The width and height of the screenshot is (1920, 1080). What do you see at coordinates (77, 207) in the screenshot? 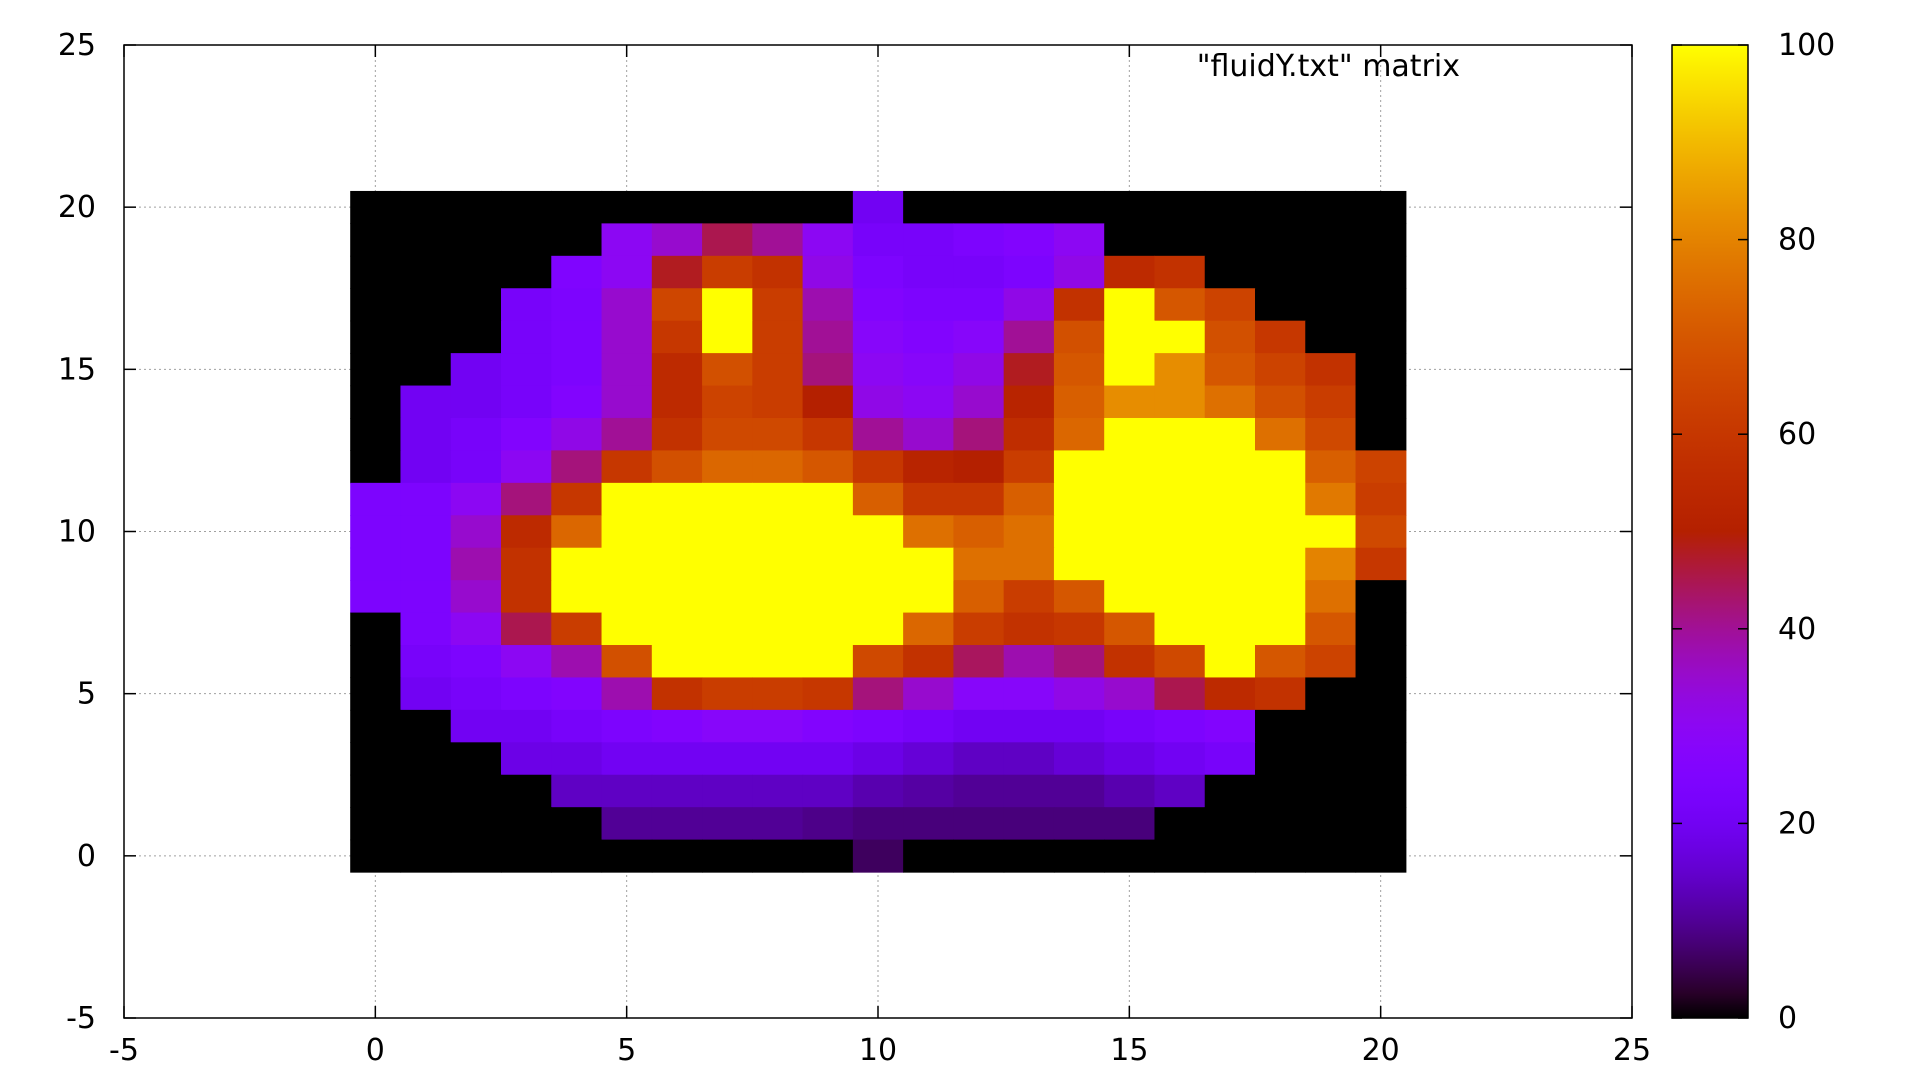
I see `y-tick-label: 20` at bounding box center [77, 207].